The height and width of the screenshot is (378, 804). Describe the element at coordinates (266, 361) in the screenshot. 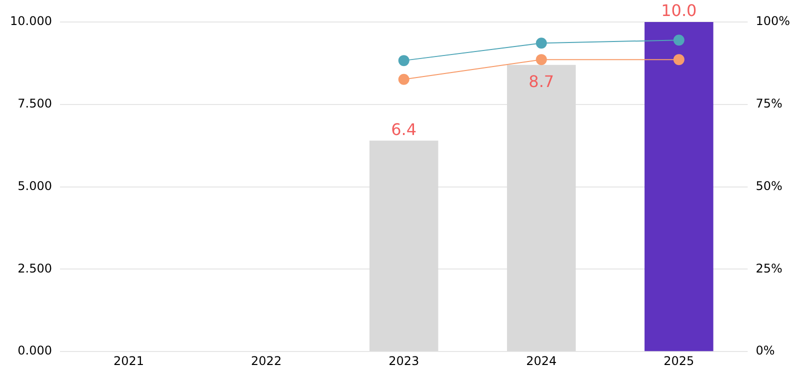

I see `x-tick-label: 2022` at that location.